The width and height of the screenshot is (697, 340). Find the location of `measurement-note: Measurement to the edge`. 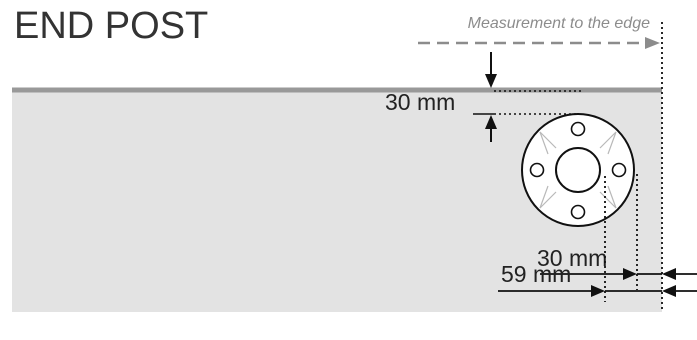

measurement-note: Measurement to the edge is located at coordinates (559, 23).